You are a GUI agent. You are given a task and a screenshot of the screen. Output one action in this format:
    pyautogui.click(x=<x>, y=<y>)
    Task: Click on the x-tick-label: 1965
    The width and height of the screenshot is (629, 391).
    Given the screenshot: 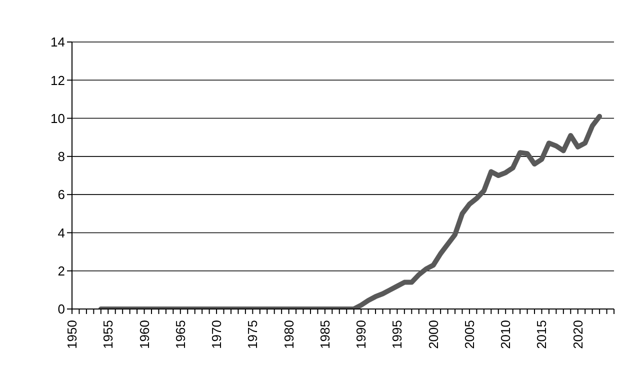 What is the action you would take?
    pyautogui.click(x=180, y=334)
    